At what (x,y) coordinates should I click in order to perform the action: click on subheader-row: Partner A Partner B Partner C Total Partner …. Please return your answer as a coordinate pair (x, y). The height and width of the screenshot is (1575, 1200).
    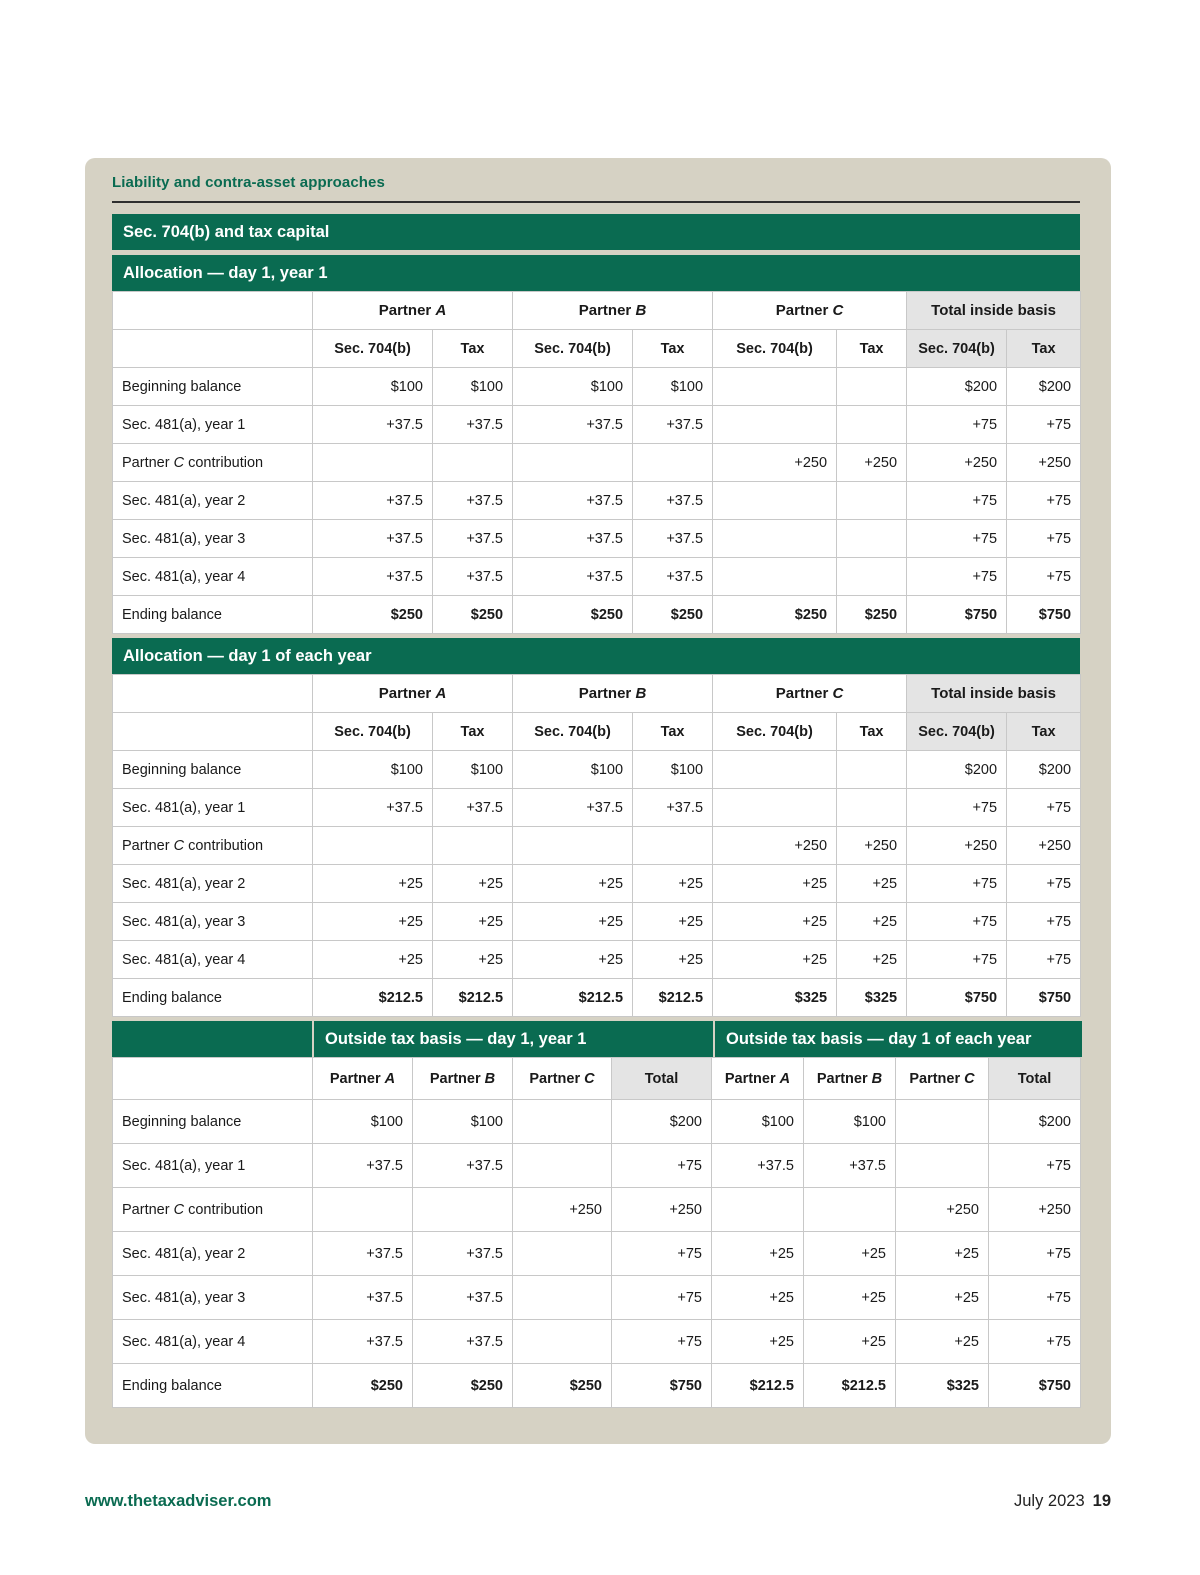
    Looking at the image, I should click on (596, 1078).